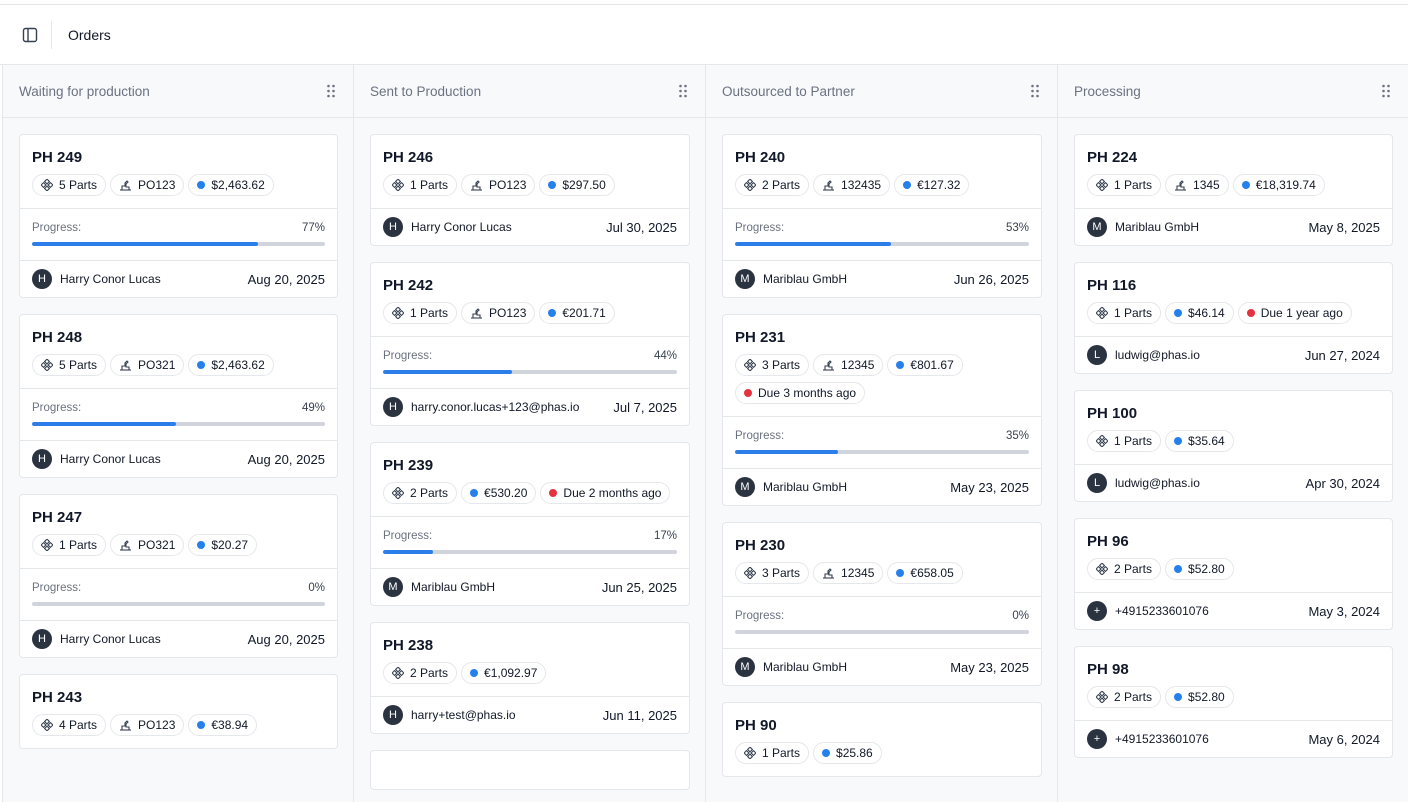 The image size is (1408, 802). I want to click on chip-list: 1 Parts 1345 €18,319.74, so click(1233, 185).